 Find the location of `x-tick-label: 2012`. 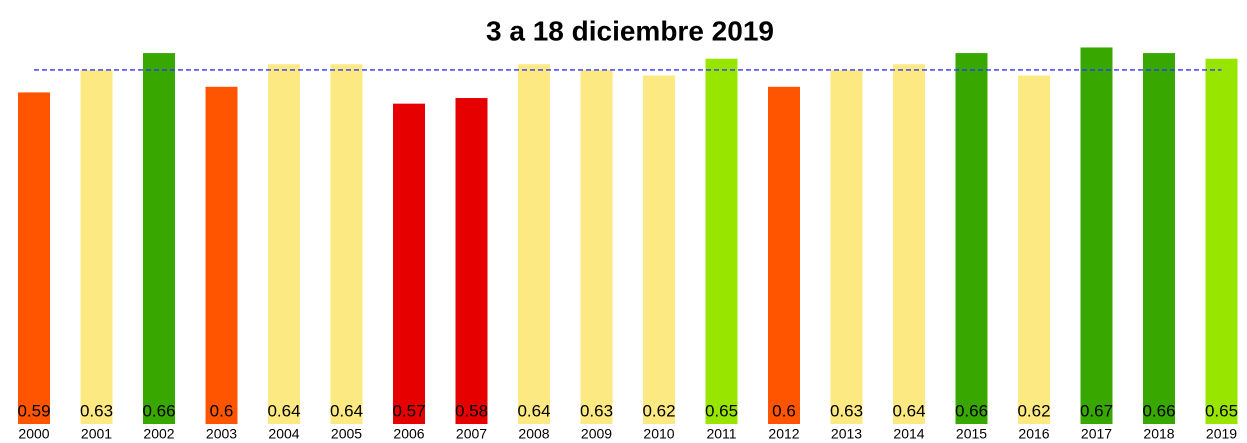

x-tick-label: 2012 is located at coordinates (783, 434).